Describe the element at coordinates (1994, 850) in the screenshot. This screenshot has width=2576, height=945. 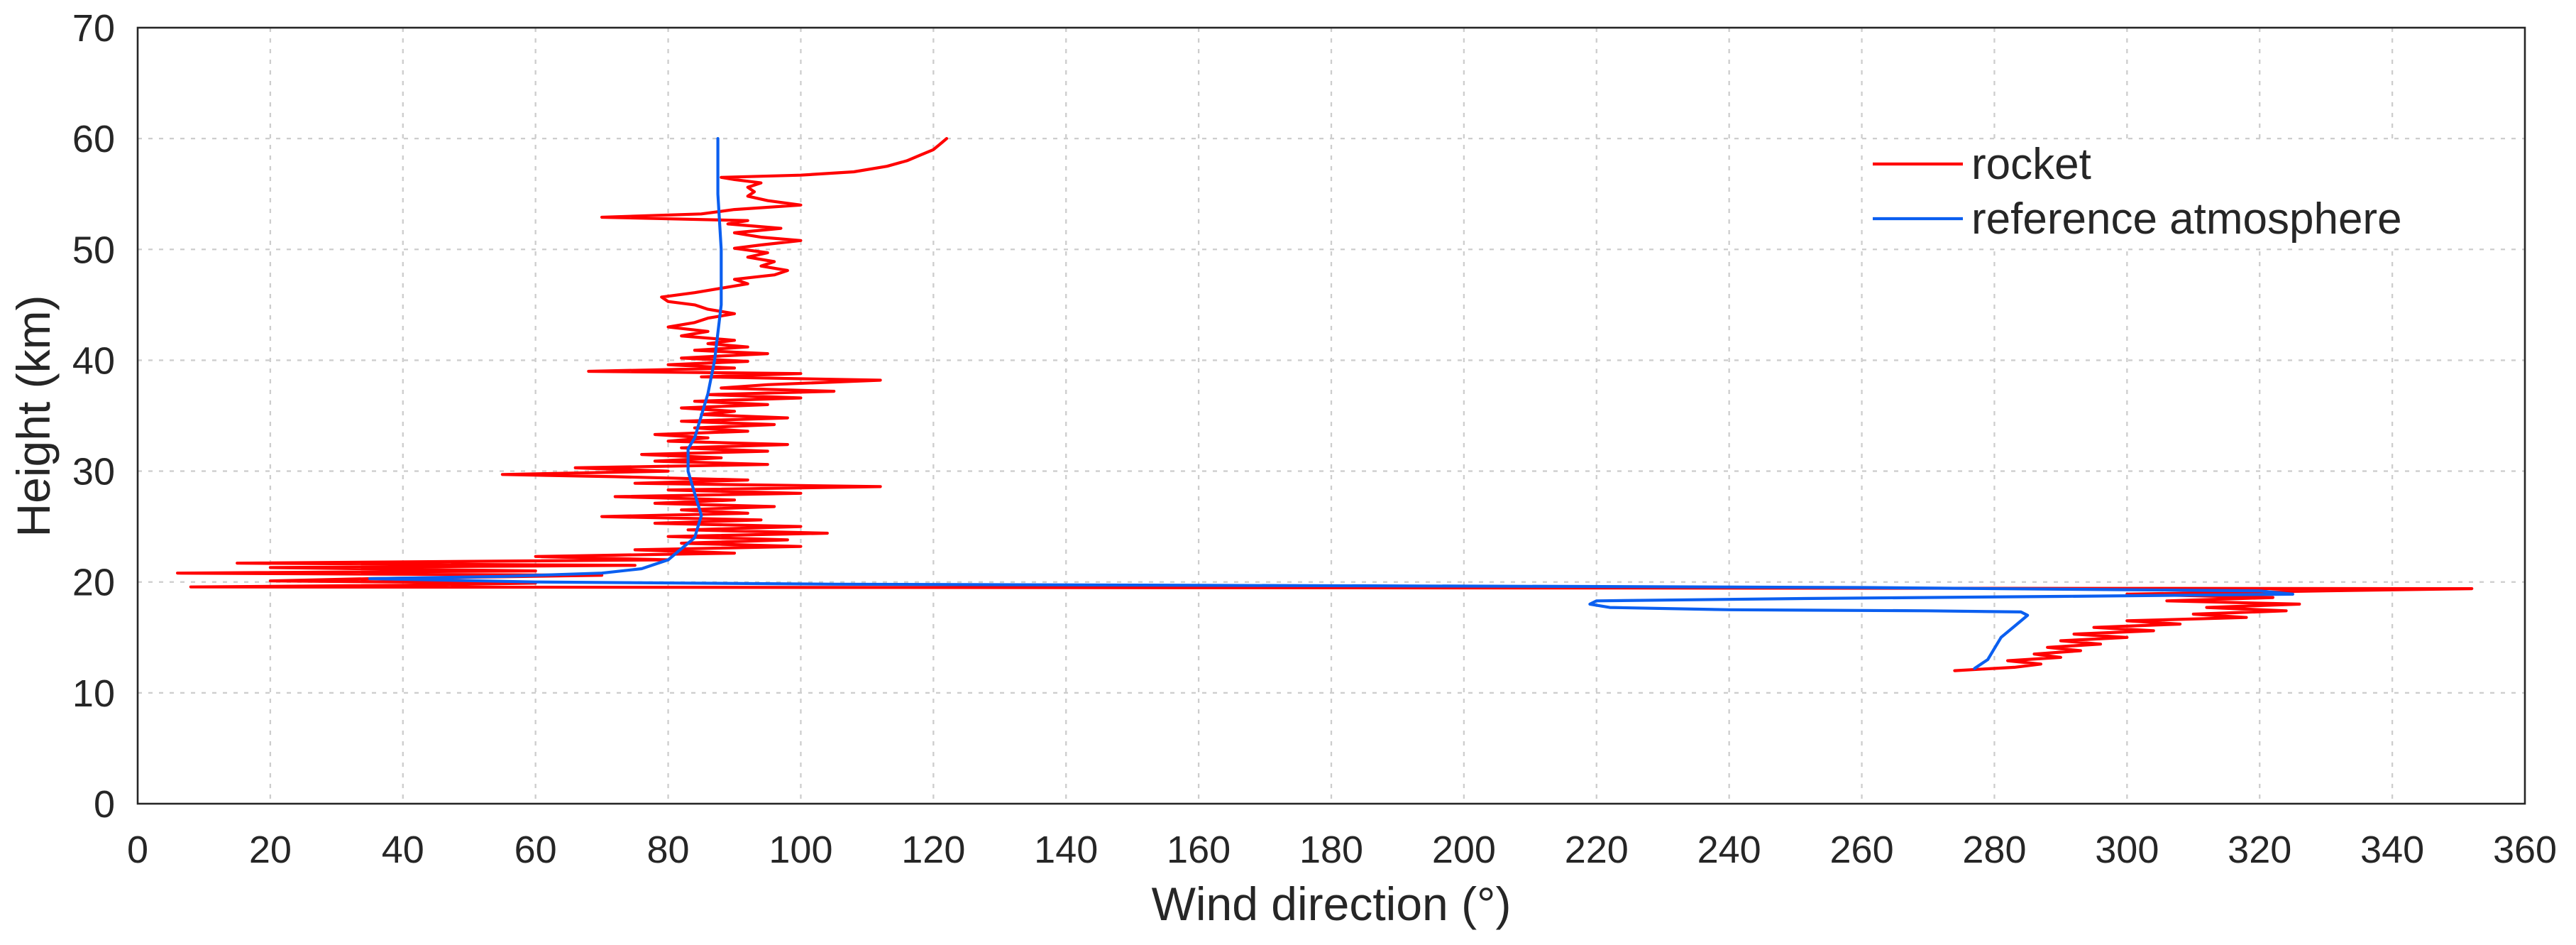
I see `x-tick-label: 280` at that location.